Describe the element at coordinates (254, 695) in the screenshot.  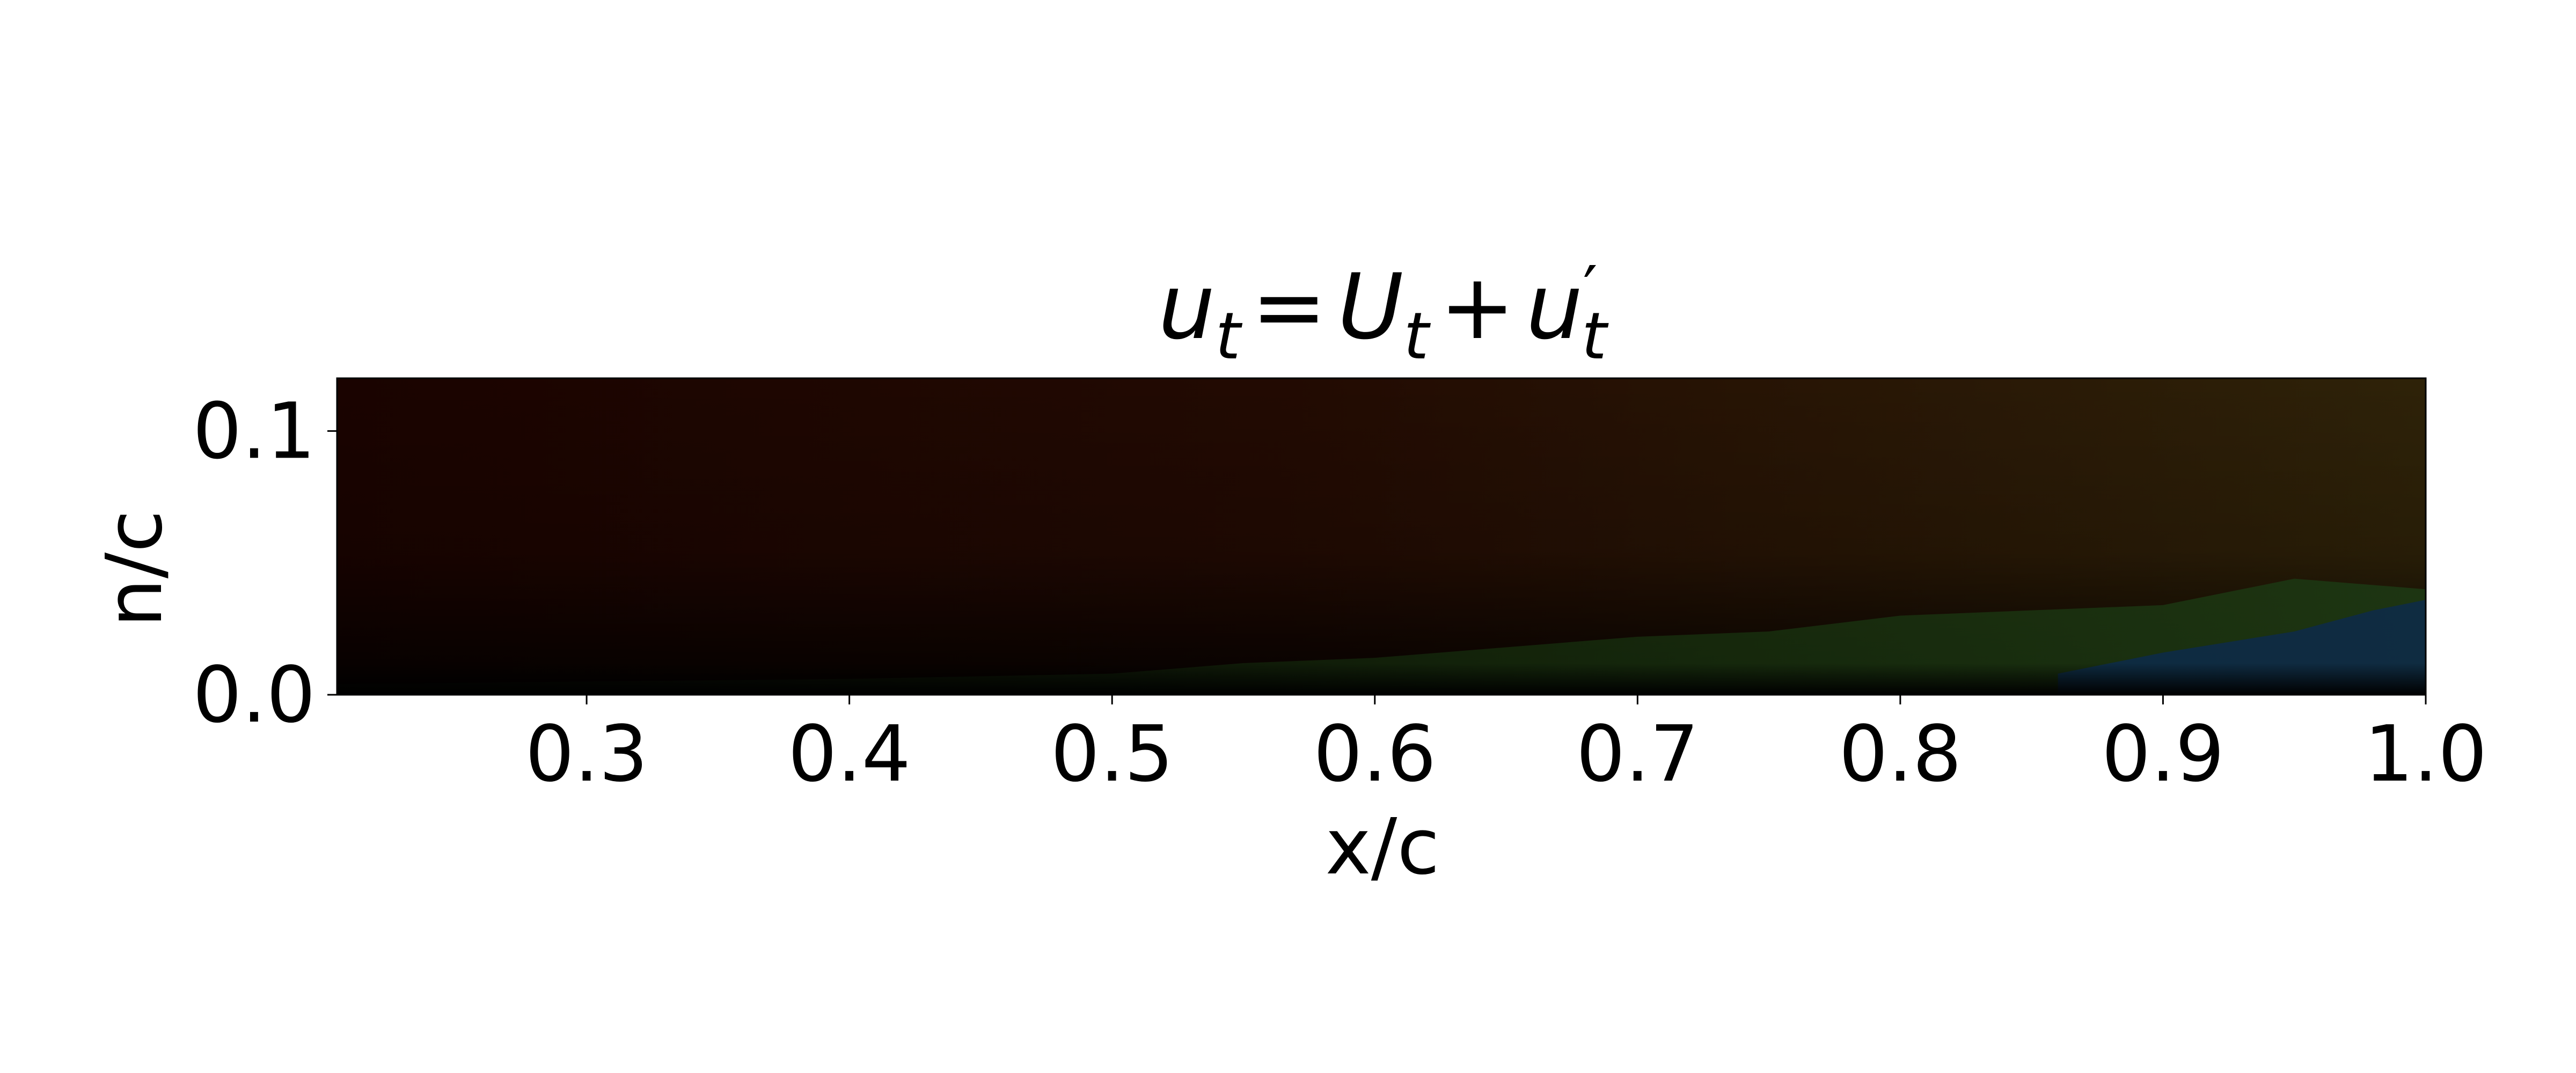
I see `y-tick-label: 0.0` at that location.